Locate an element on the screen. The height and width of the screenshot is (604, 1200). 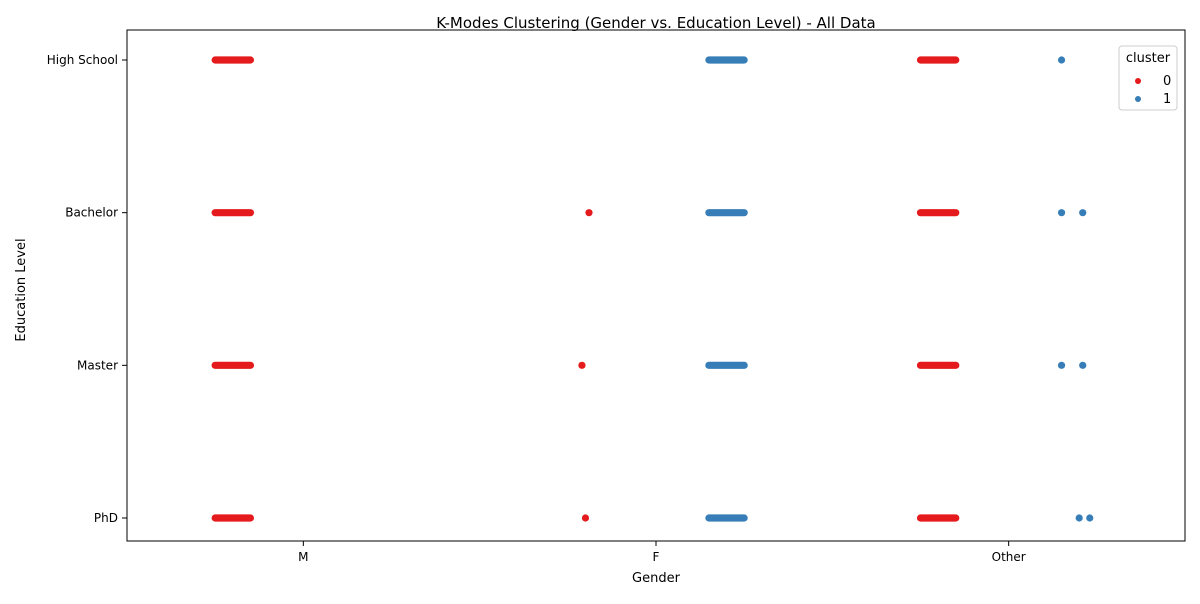
legend-label-0: 0 is located at coordinates (1167, 81).